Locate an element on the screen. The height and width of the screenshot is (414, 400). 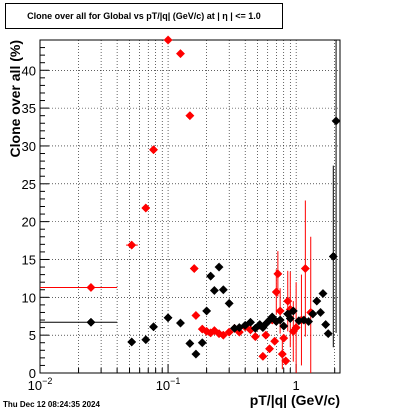
y-tick-label: 20 is located at coordinates (29, 222).